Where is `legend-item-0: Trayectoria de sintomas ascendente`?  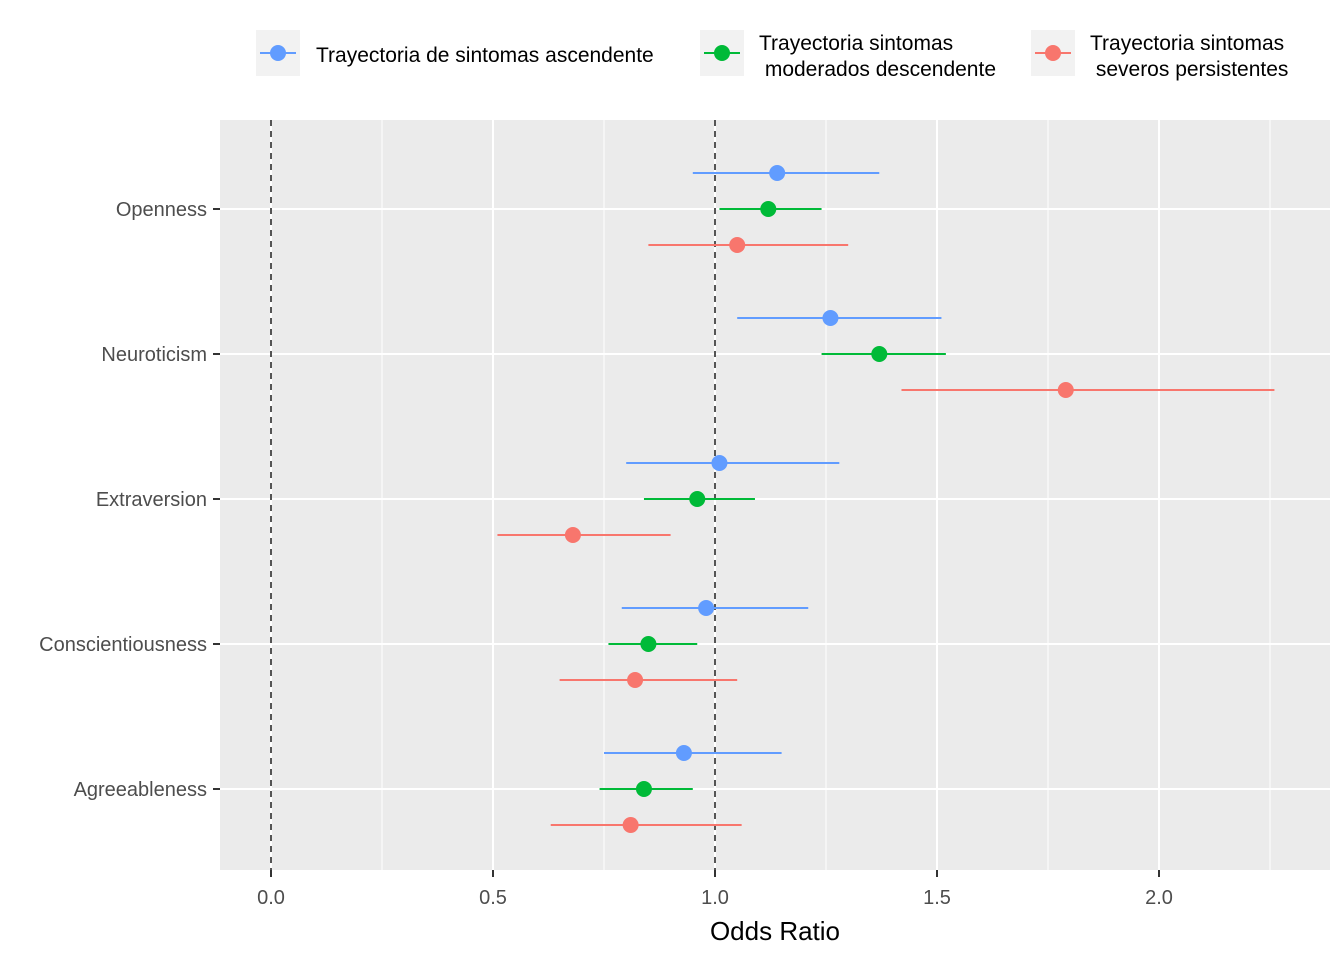 legend-item-0: Trayectoria de sintomas ascendente is located at coordinates (455, 53).